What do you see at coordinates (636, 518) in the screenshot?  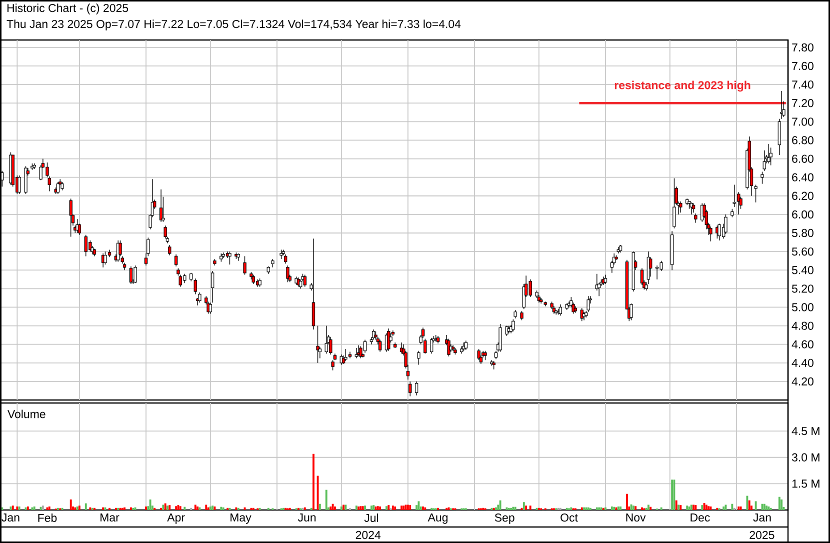 I see `x-tick-label: Nov` at bounding box center [636, 518].